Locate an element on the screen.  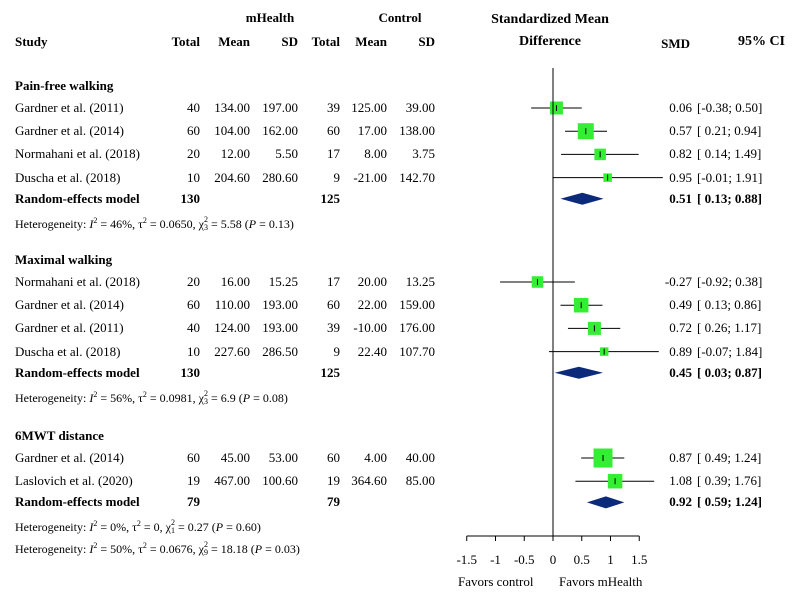
cell-sd-ct: 85.00 is located at coordinates (420, 481).